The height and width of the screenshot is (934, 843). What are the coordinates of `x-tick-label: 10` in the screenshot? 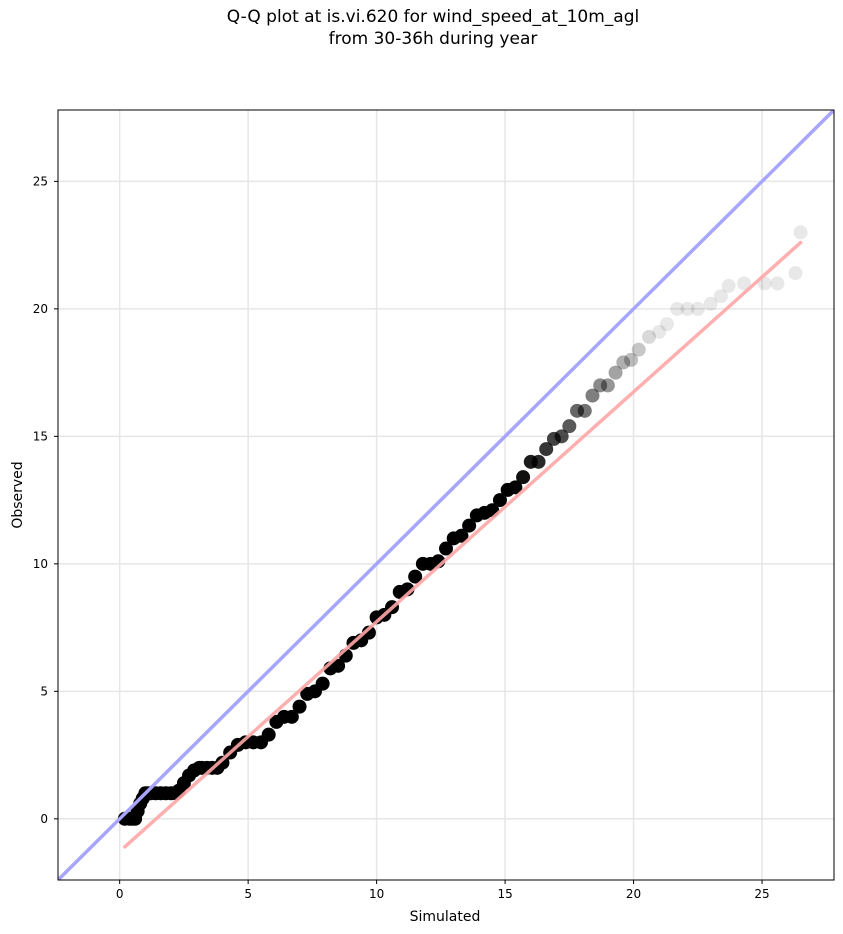 It's located at (376, 894).